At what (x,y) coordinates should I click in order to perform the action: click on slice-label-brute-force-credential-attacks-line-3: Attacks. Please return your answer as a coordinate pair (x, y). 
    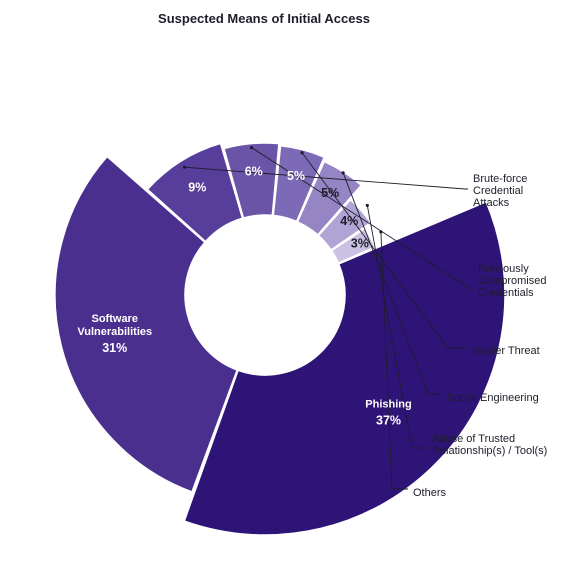
    Looking at the image, I should click on (491, 203).